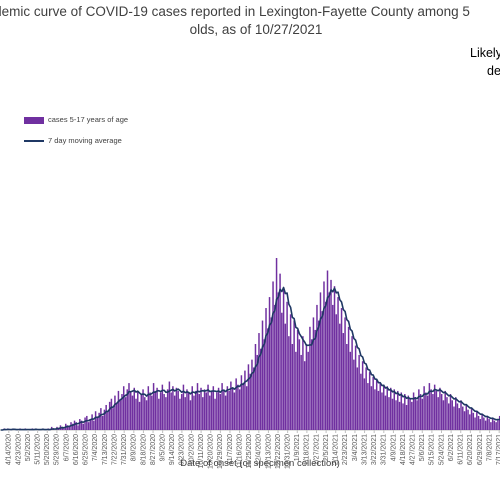 The width and height of the screenshot is (500, 500). Describe the element at coordinates (18, 449) in the screenshot. I see `x-tick-label: 4/23/2020` at that location.